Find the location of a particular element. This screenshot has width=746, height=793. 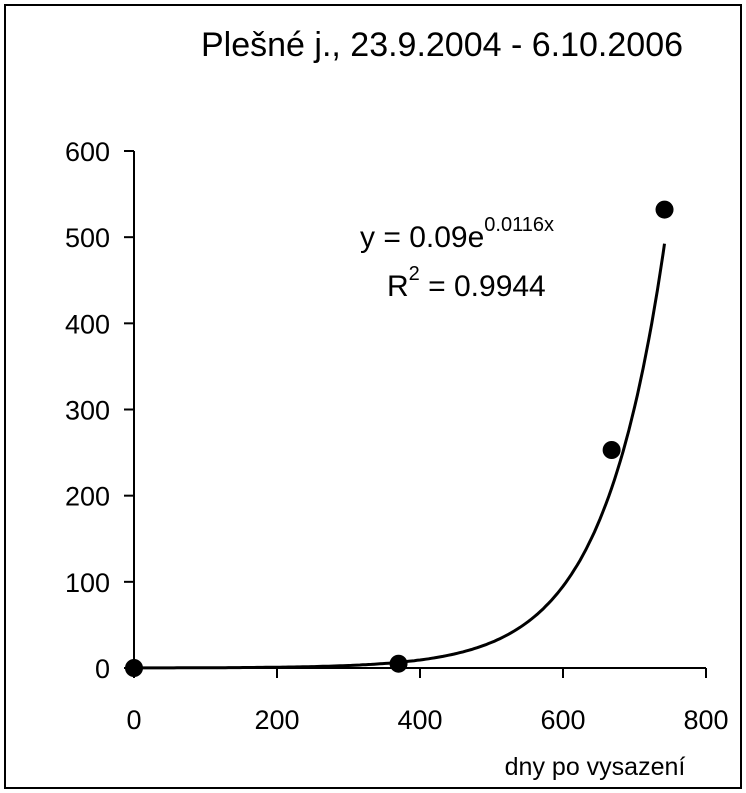

x-axis-label: dny po vysazení is located at coordinates (595, 767).